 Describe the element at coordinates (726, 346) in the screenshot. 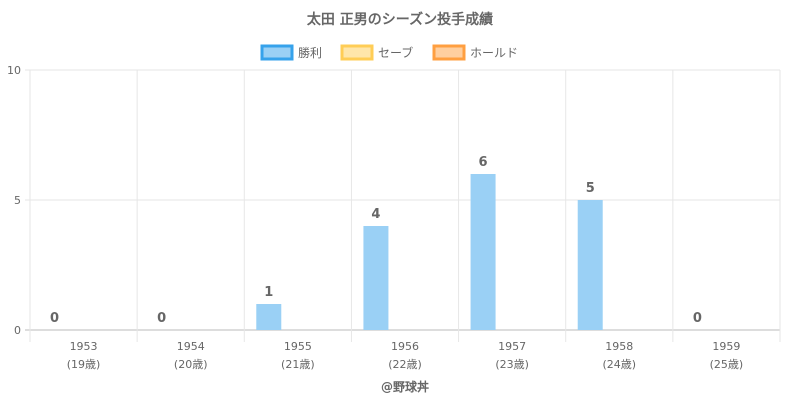

I see `x-tick-label: 1959` at that location.